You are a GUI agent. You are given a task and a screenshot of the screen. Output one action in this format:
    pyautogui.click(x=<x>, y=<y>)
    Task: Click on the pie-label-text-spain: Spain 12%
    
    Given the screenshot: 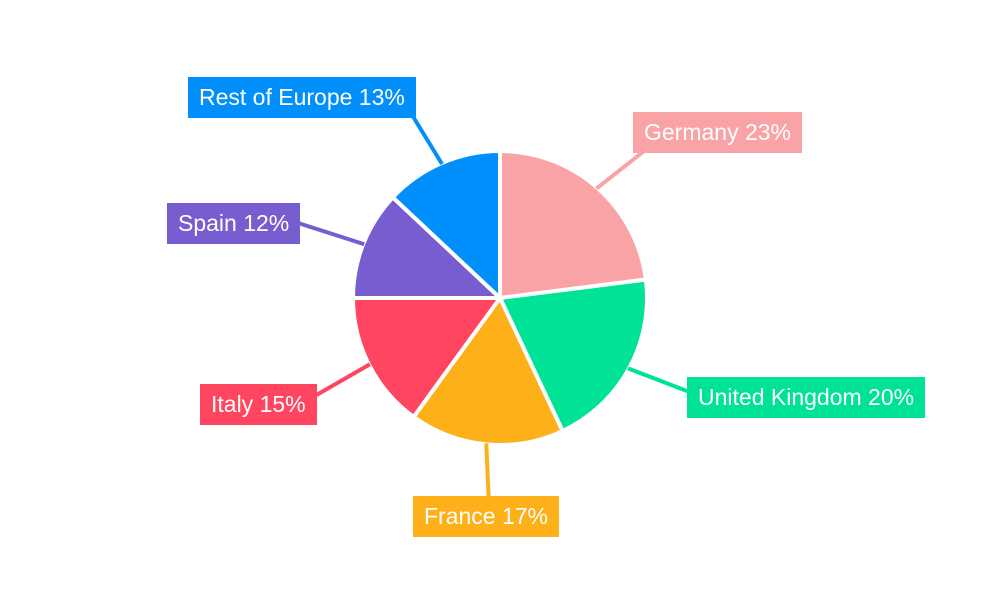 What is the action you would take?
    pyautogui.click(x=234, y=223)
    